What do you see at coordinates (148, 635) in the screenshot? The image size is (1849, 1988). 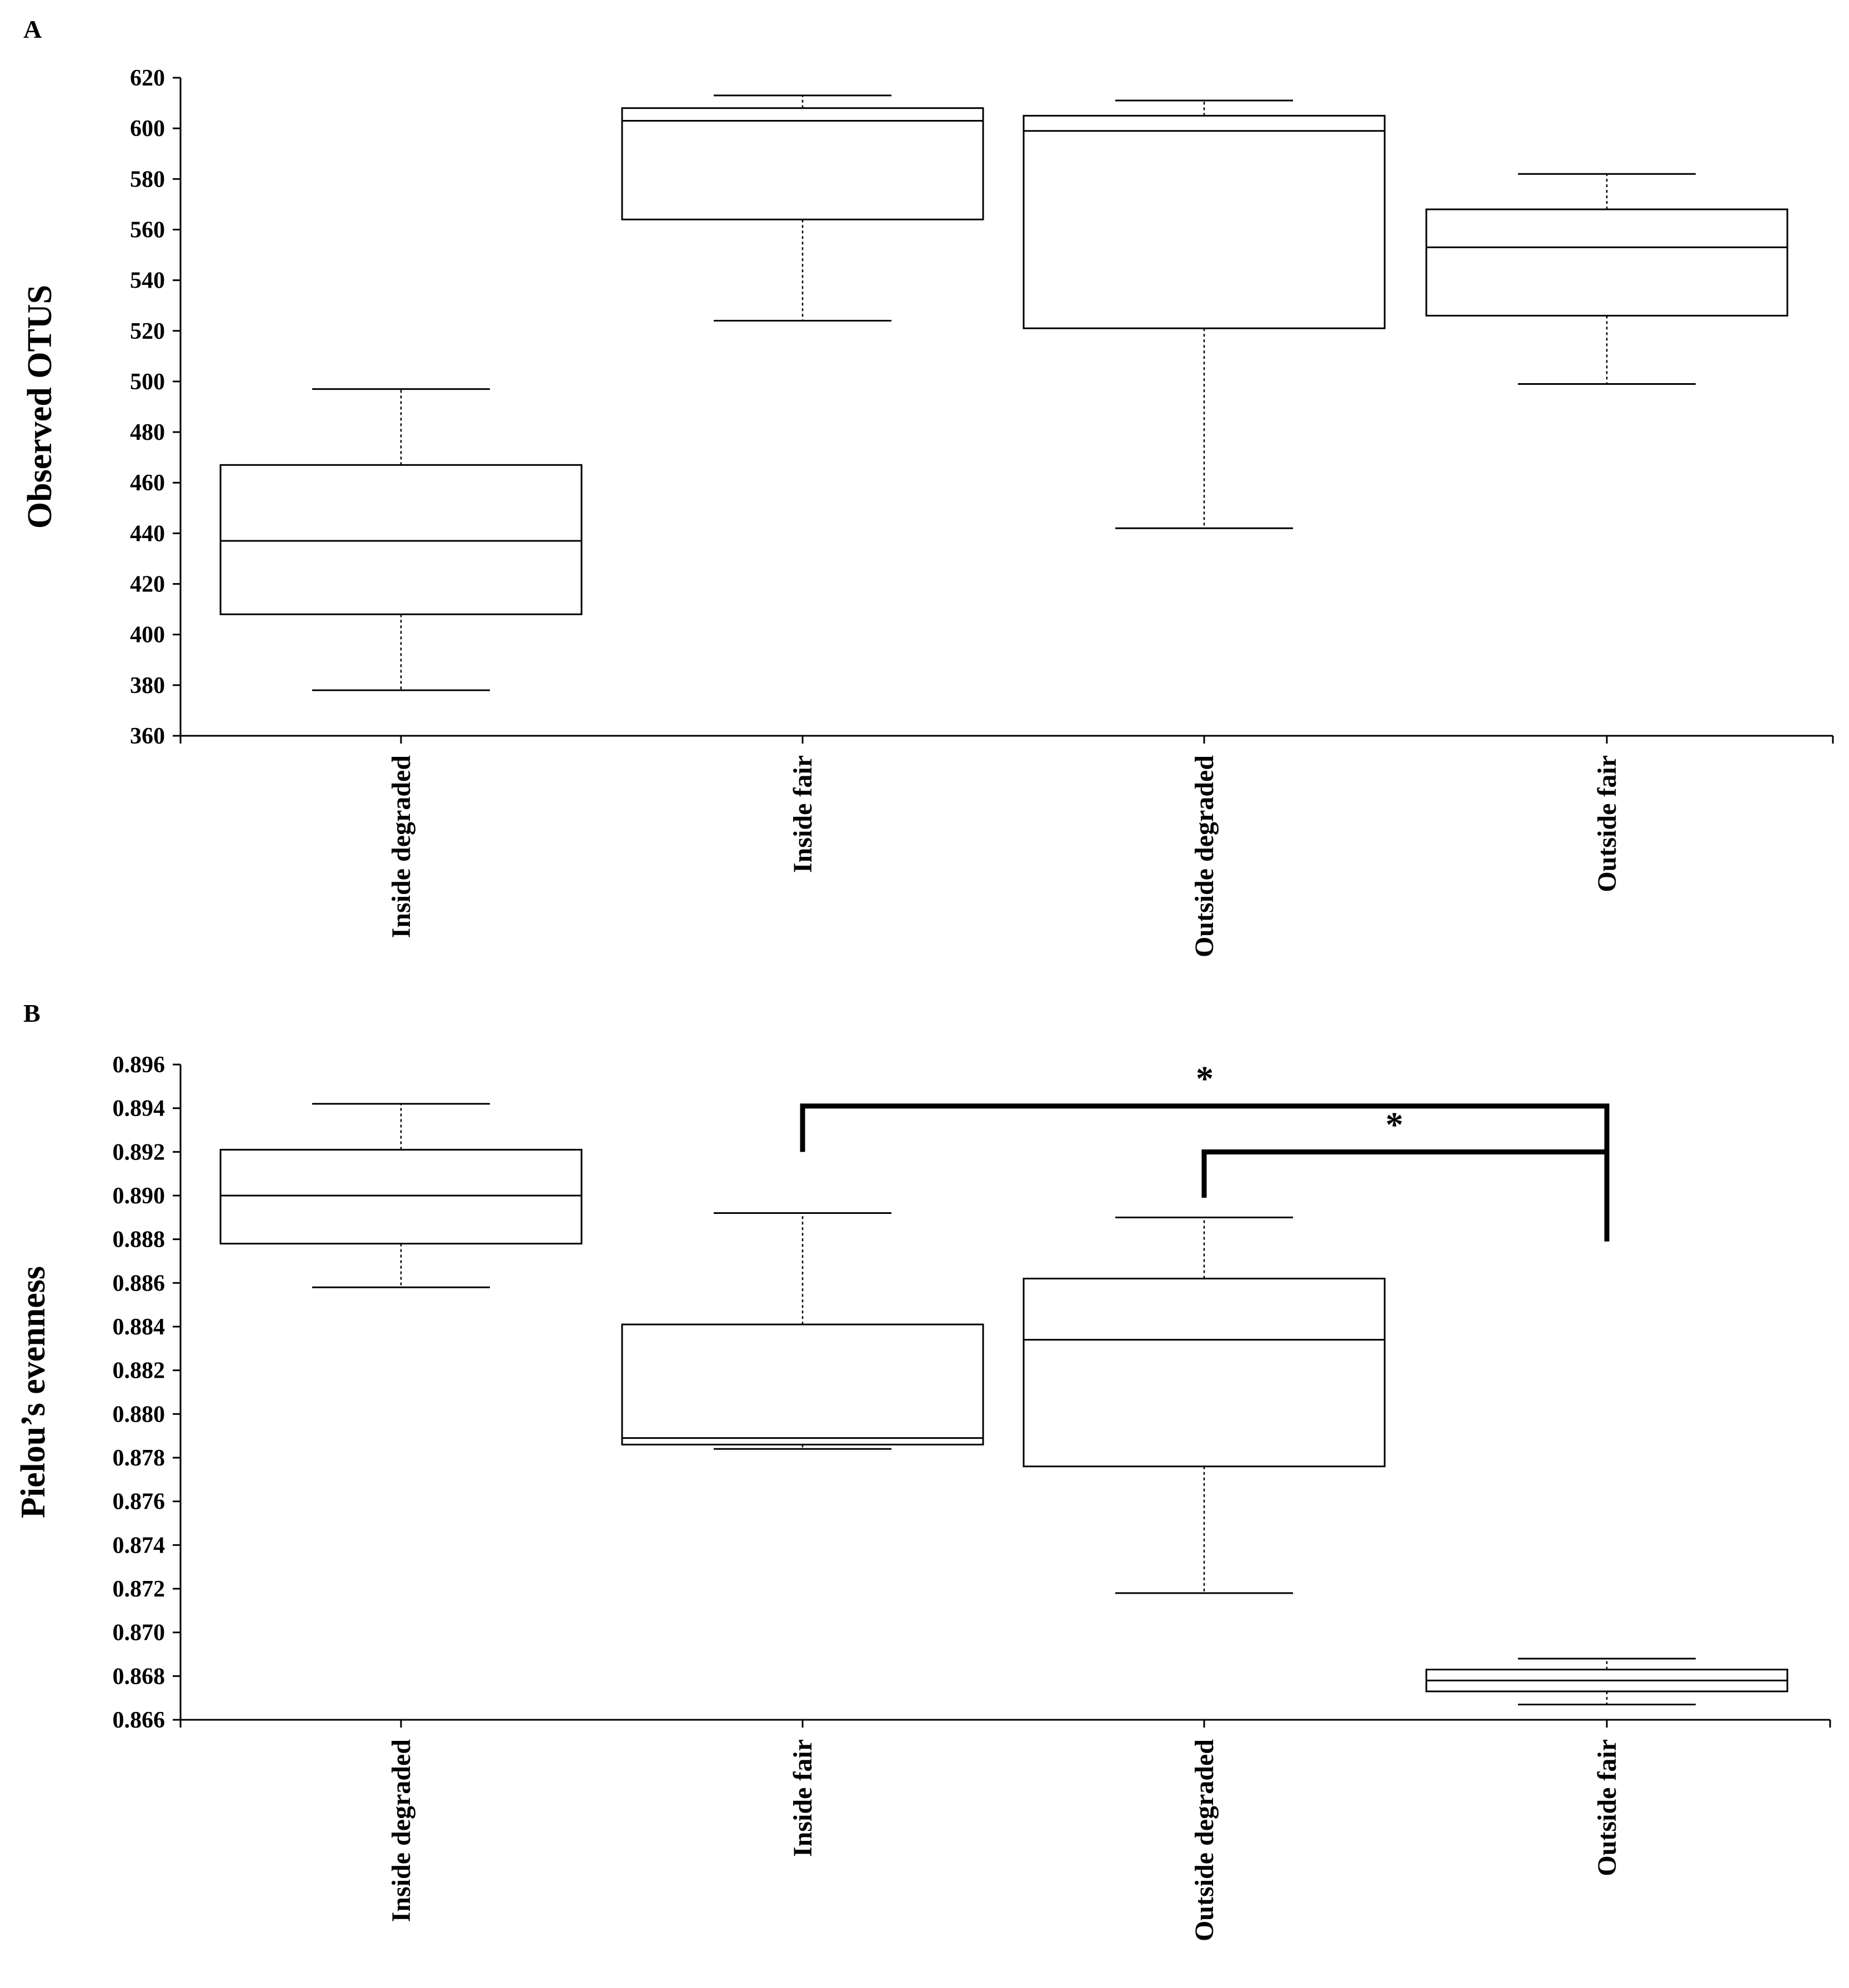 I see `y-tick-label: 400` at bounding box center [148, 635].